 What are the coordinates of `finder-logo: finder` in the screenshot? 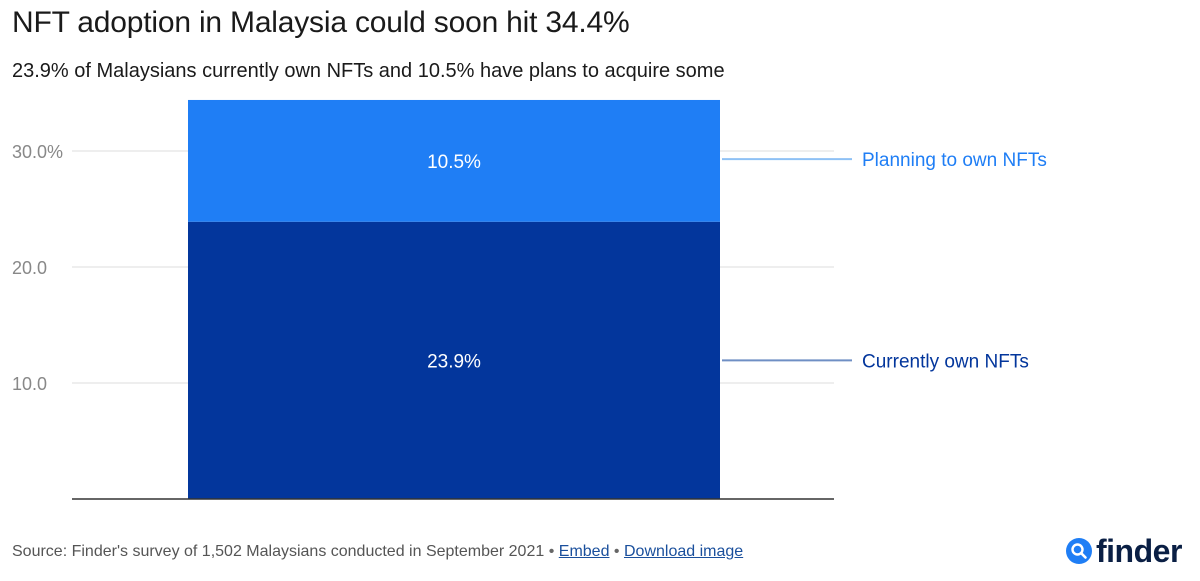 It's located at (1124, 551).